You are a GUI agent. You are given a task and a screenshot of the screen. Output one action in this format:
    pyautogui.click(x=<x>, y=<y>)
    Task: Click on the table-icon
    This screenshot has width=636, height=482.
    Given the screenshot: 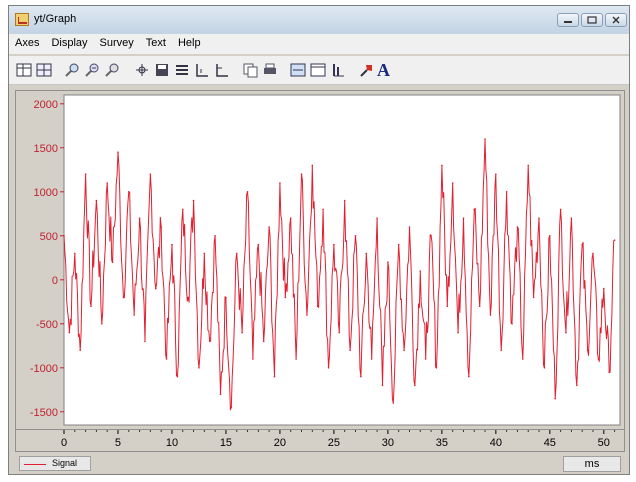 What is the action you would take?
    pyautogui.click(x=24, y=70)
    